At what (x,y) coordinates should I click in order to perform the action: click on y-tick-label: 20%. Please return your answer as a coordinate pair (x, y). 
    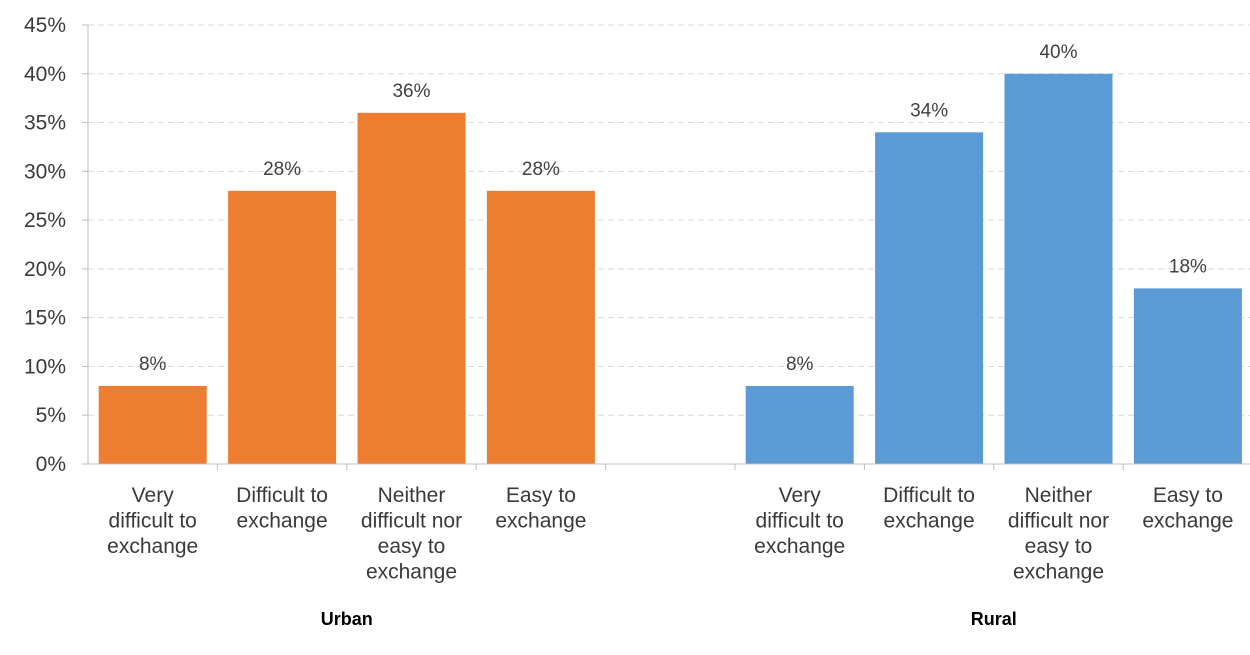
    Looking at the image, I should click on (45, 269).